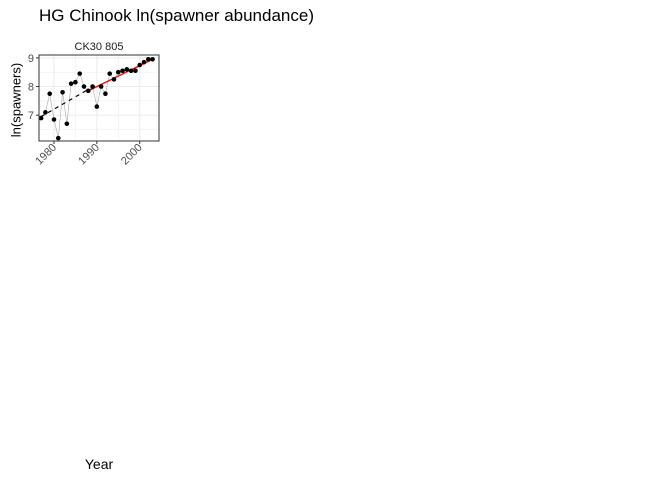 This screenshot has height=480, width=672. What do you see at coordinates (64, 103) in the screenshot?
I see `trend-dashed-line` at bounding box center [64, 103].